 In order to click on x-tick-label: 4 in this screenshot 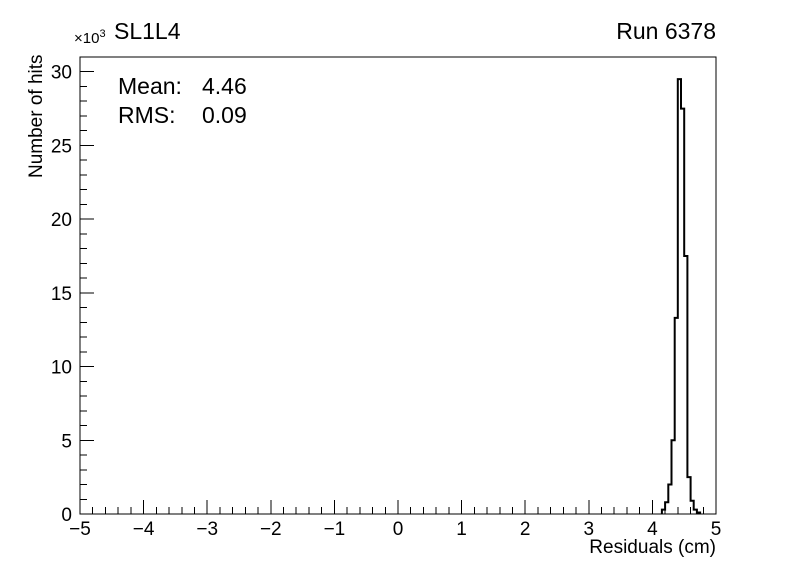, I will do `click(652, 529)`.